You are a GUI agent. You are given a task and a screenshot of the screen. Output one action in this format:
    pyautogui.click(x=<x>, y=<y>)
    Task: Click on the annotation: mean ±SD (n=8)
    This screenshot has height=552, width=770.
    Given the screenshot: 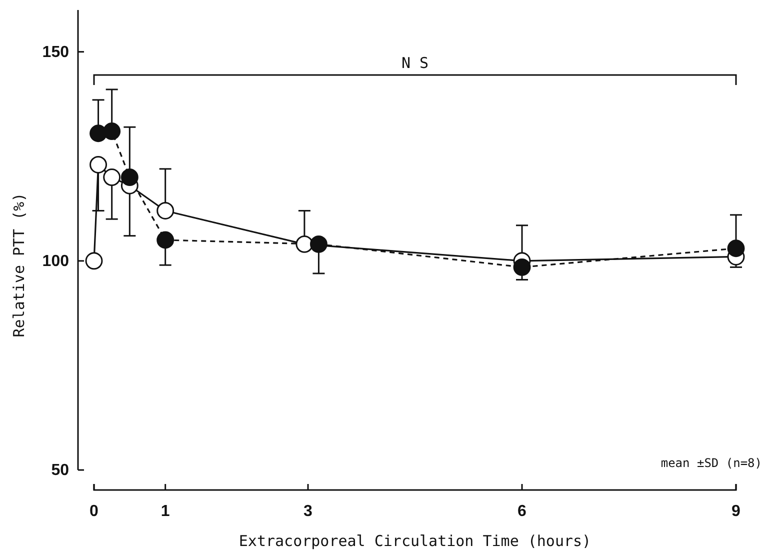 What is the action you would take?
    pyautogui.click(x=711, y=463)
    